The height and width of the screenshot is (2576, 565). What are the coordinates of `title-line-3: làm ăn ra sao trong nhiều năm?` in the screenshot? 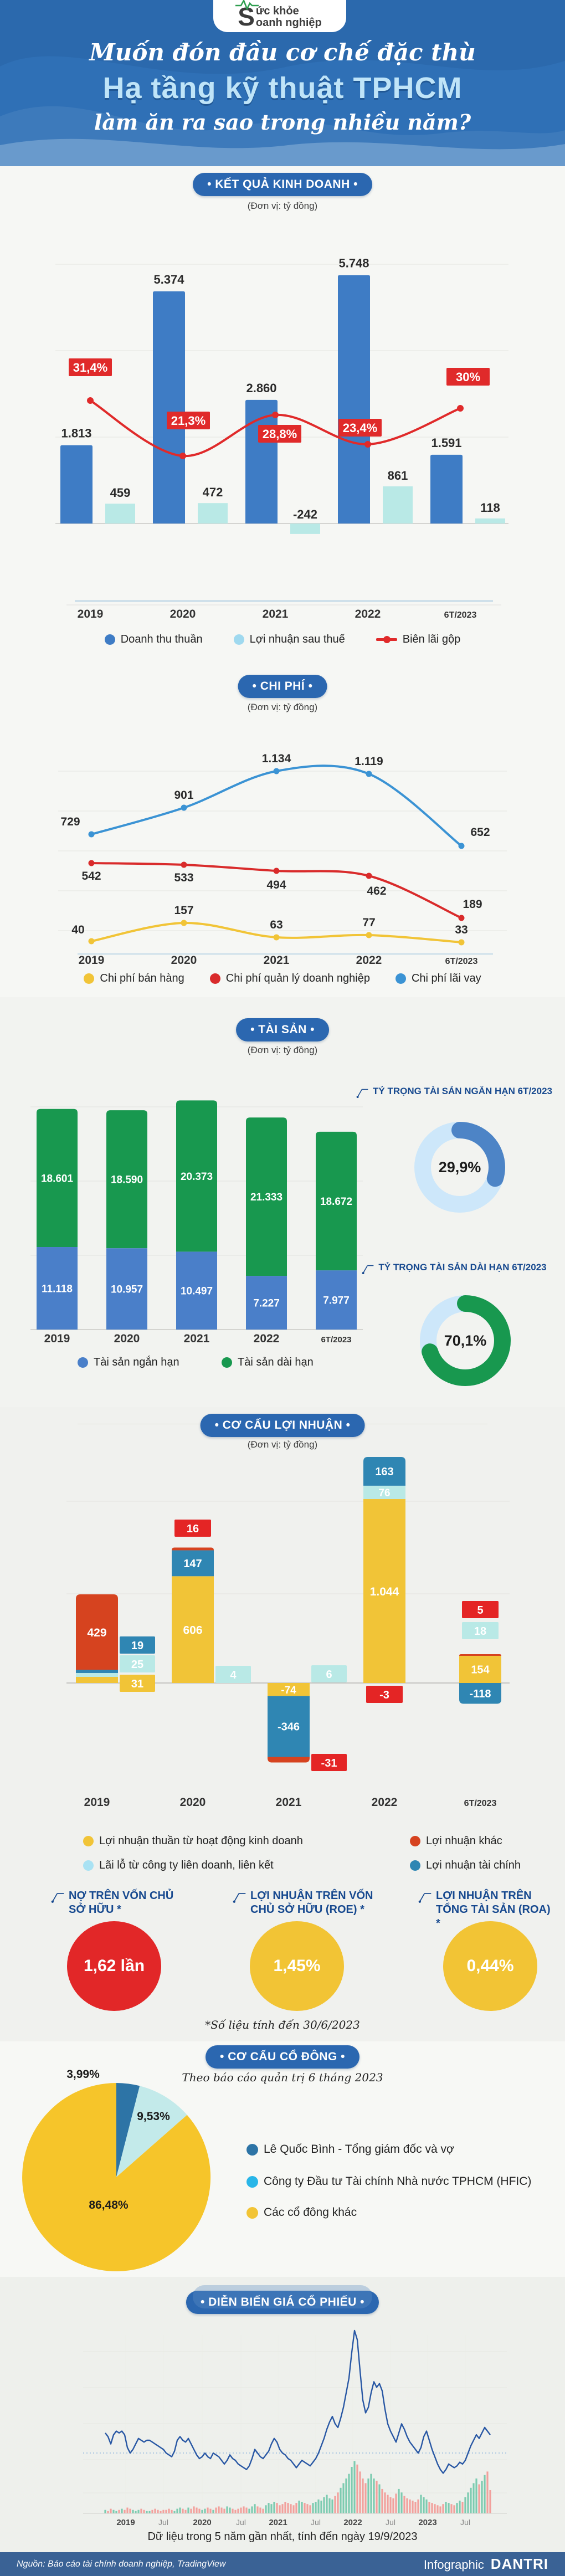 It's located at (282, 122).